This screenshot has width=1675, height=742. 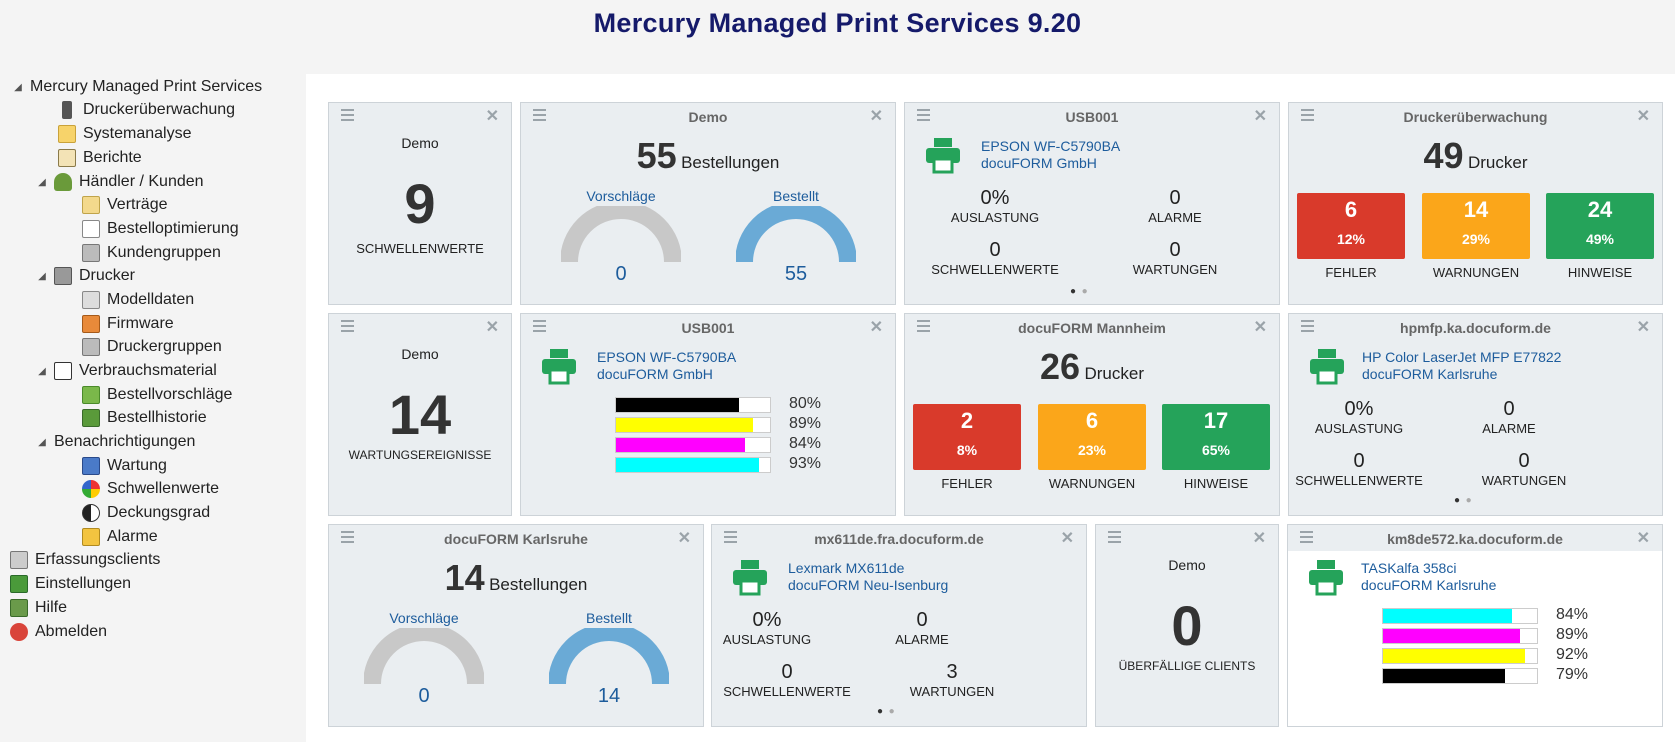 What do you see at coordinates (91, 324) in the screenshot?
I see `firmware-icon` at bounding box center [91, 324].